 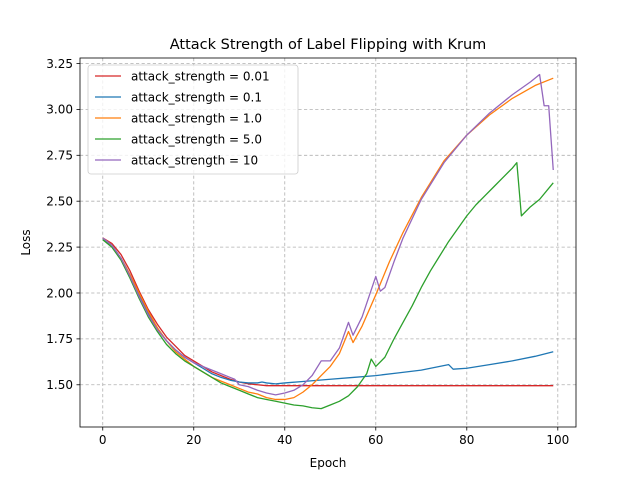 I want to click on y-tick-label: 3.00, so click(x=59, y=110).